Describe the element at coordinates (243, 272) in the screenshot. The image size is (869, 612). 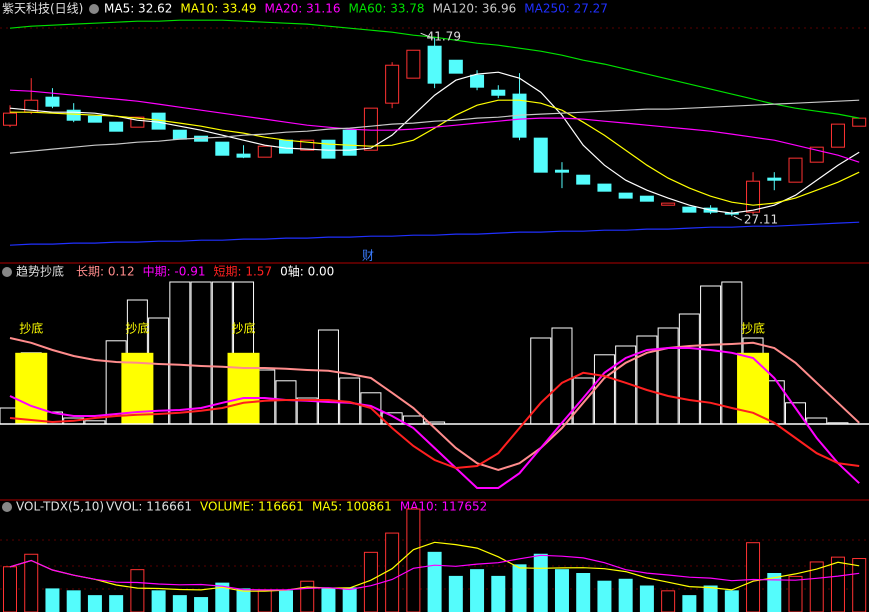
I see `legend-entry: 短期: 1.57` at that location.